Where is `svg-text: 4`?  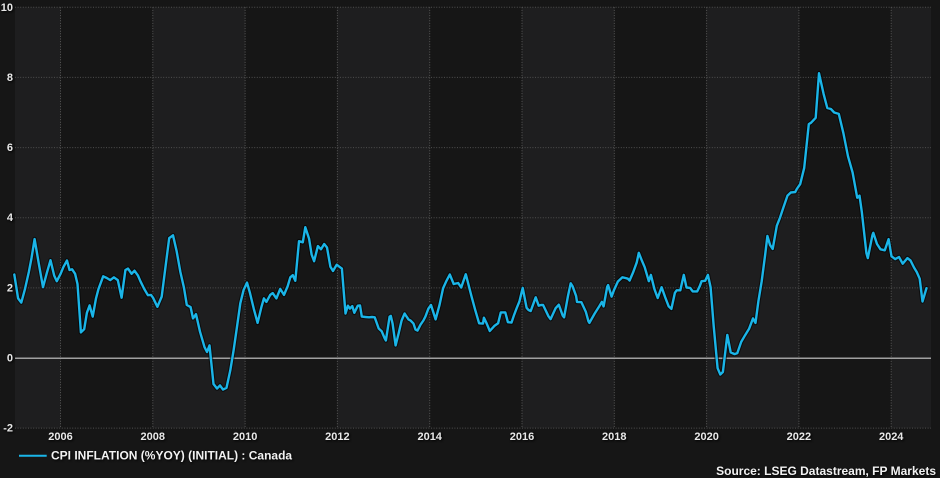 svg-text: 4 is located at coordinates (10, 218).